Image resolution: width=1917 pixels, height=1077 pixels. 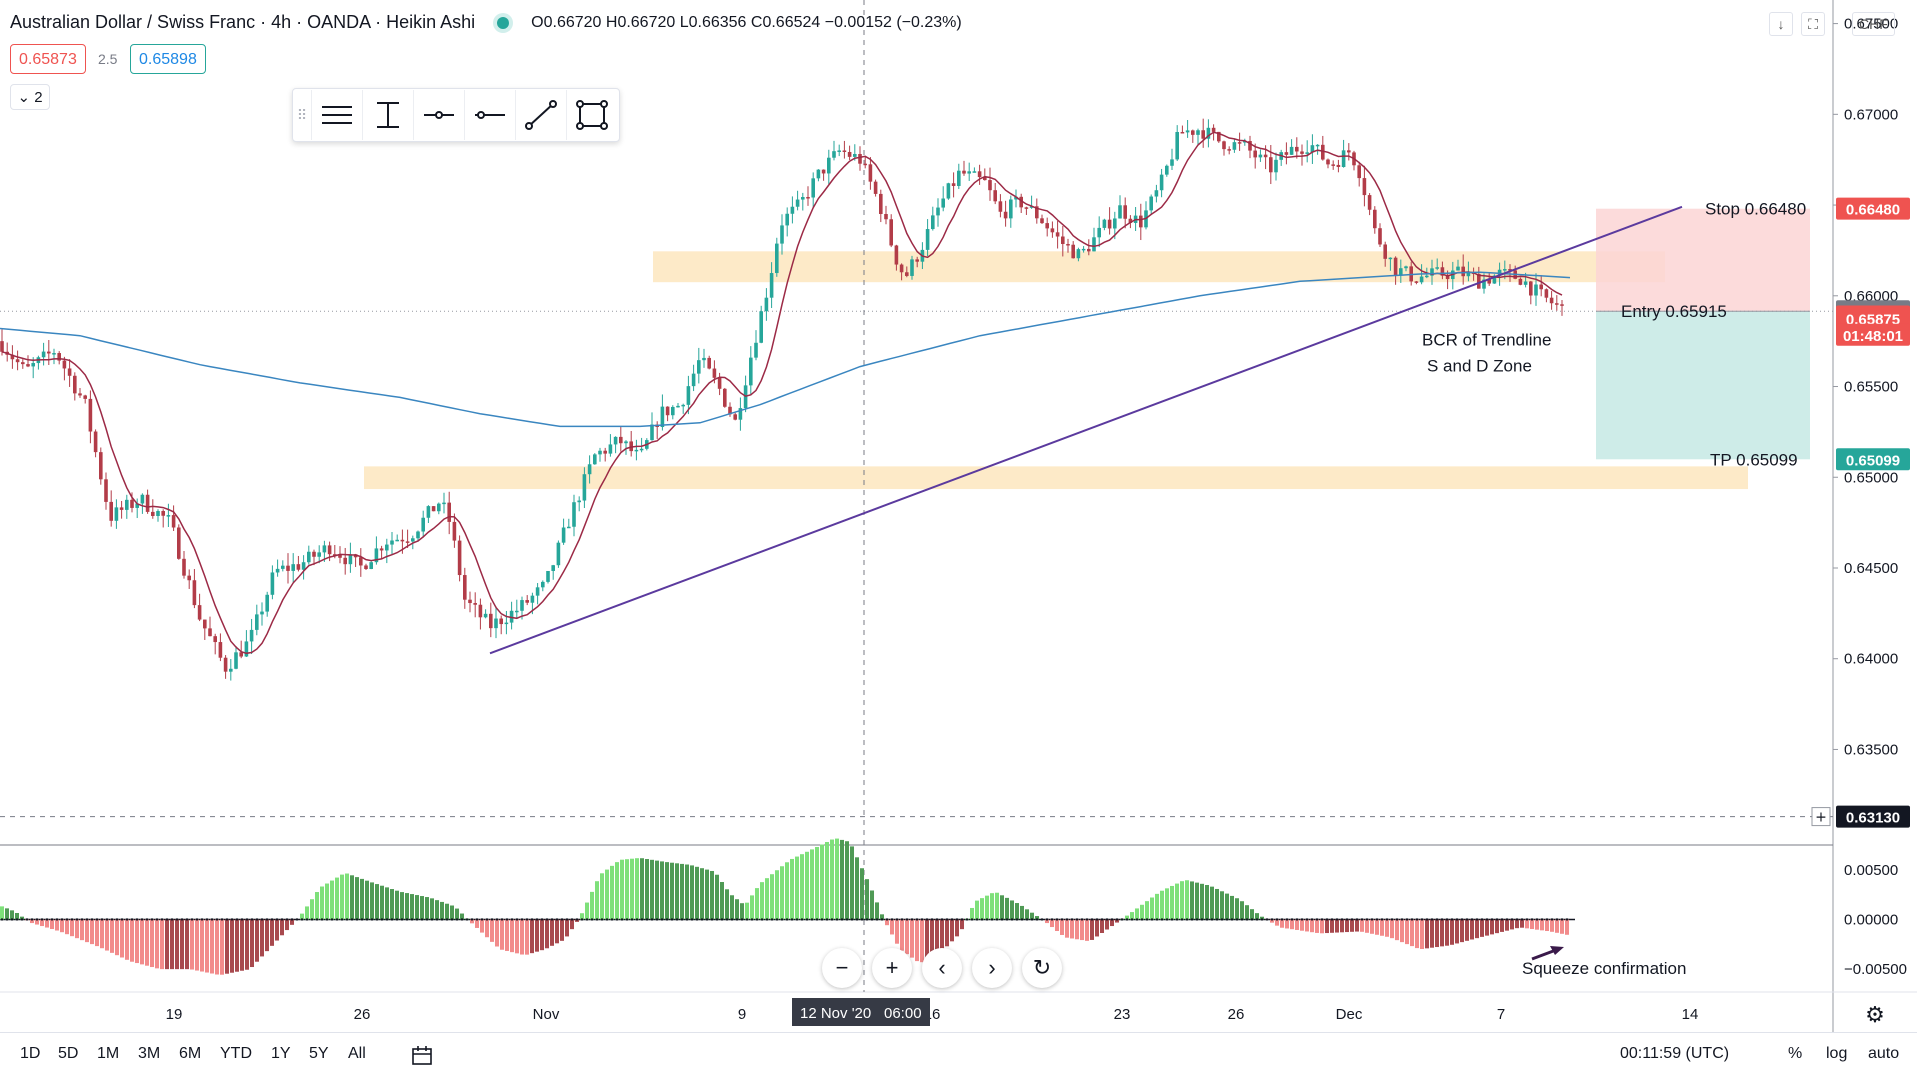 What do you see at coordinates (540, 115) in the screenshot?
I see `trend-line-tool` at bounding box center [540, 115].